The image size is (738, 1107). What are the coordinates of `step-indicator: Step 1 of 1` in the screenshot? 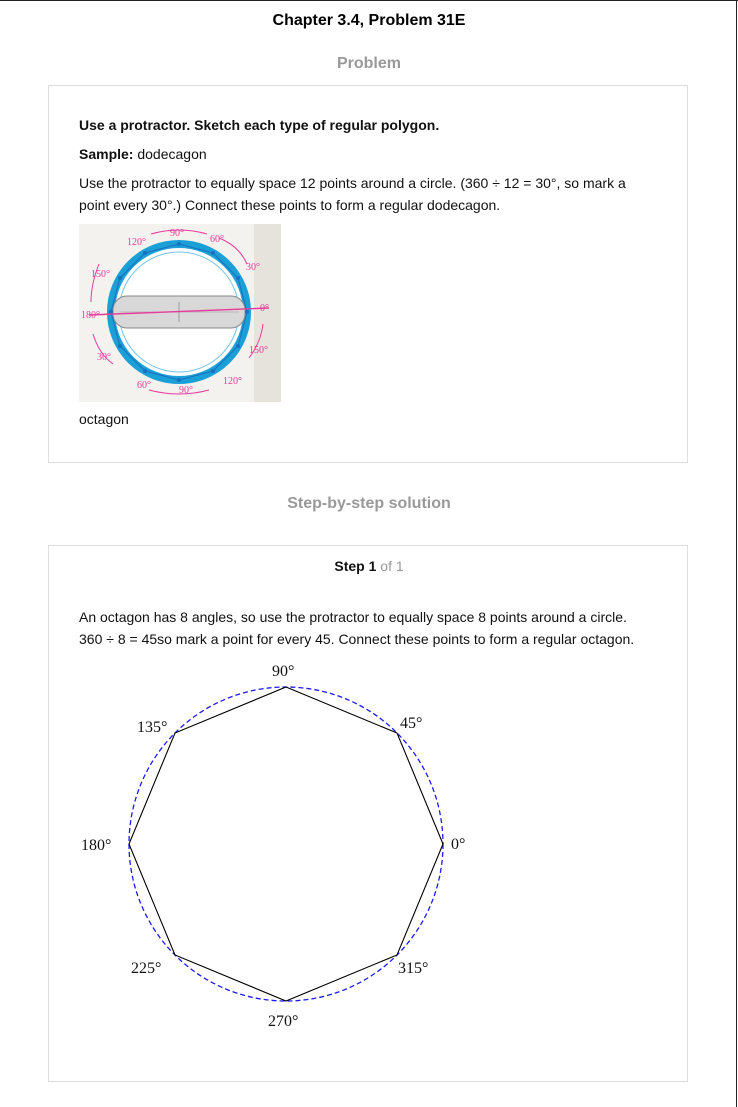 It's located at (369, 566).